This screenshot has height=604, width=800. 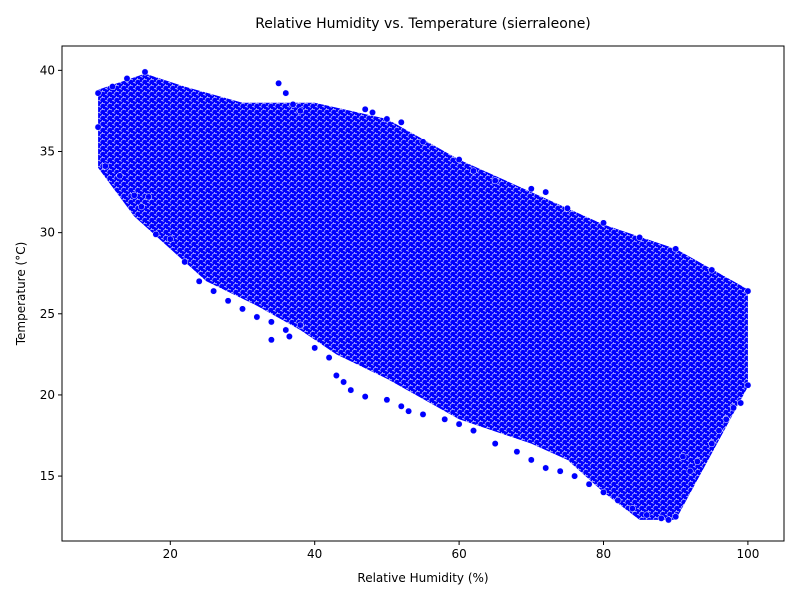 What do you see at coordinates (458, 554) in the screenshot?
I see `x-tick-label: 60` at bounding box center [458, 554].